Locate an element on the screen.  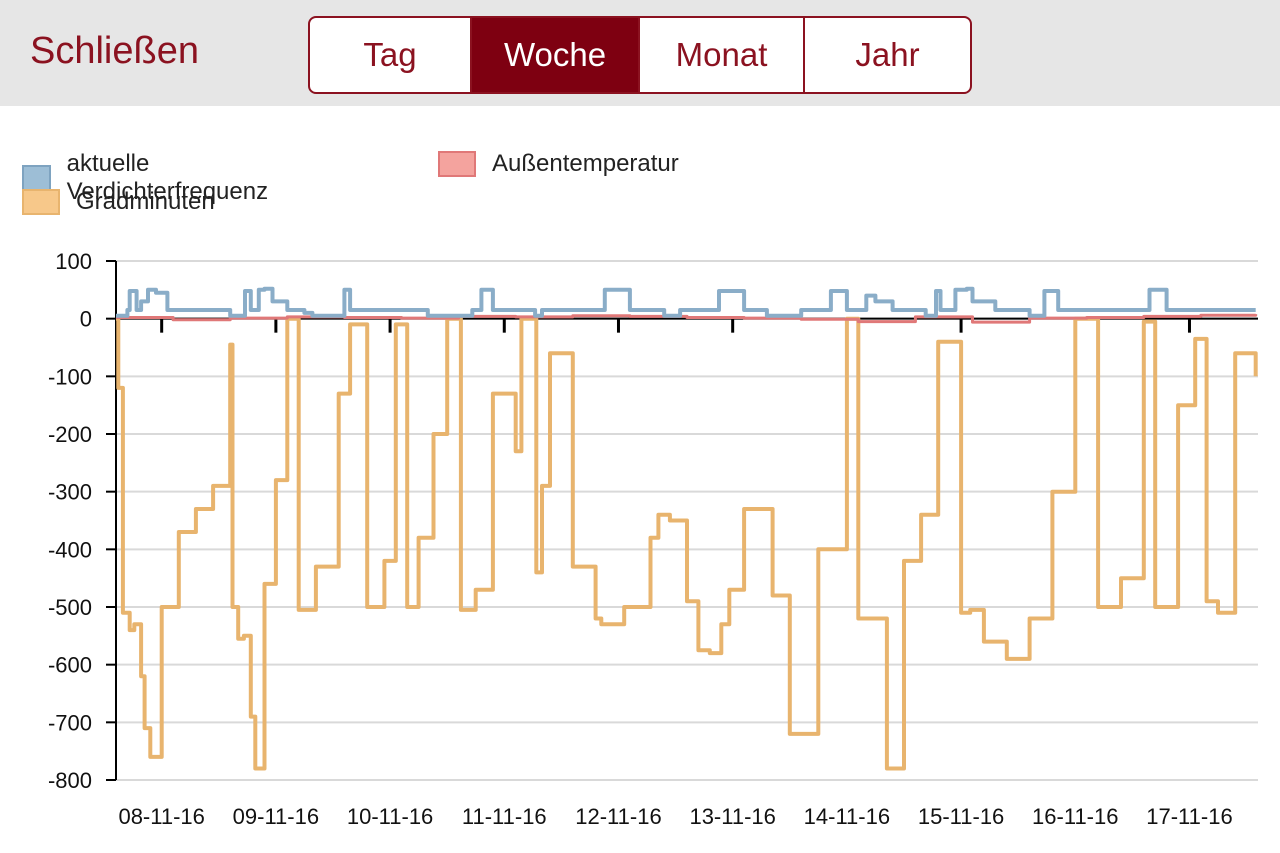
legend-label-frequency: aktuelle Verdichterfrequenz is located at coordinates (167, 177).